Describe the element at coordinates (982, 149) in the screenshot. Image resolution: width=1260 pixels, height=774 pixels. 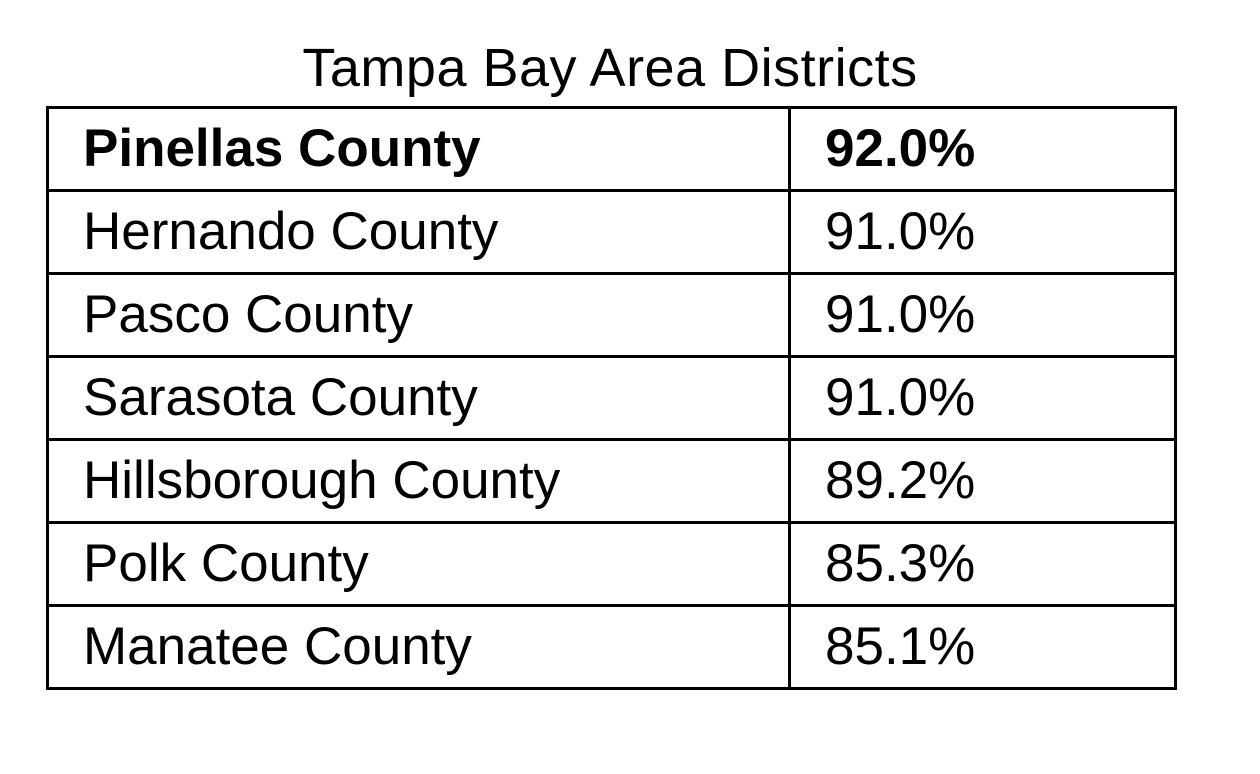
I see `percentage-cell: 92.0%` at that location.